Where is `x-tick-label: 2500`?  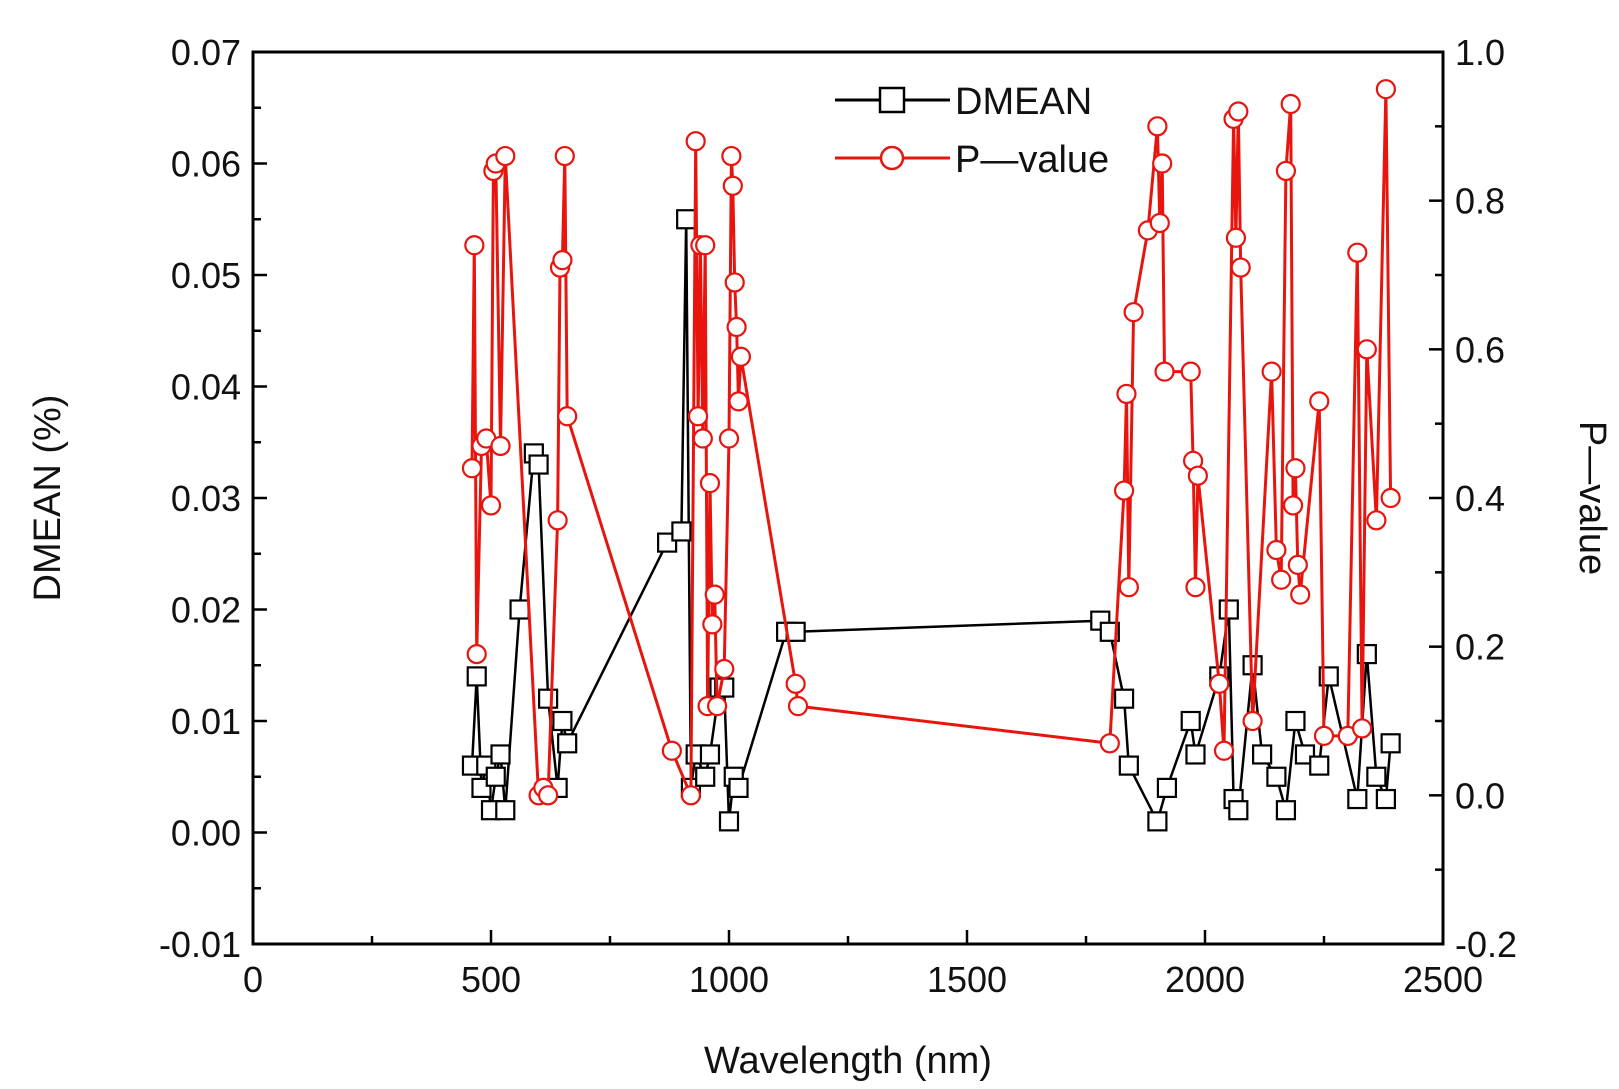 x-tick-label: 2500 is located at coordinates (1443, 979).